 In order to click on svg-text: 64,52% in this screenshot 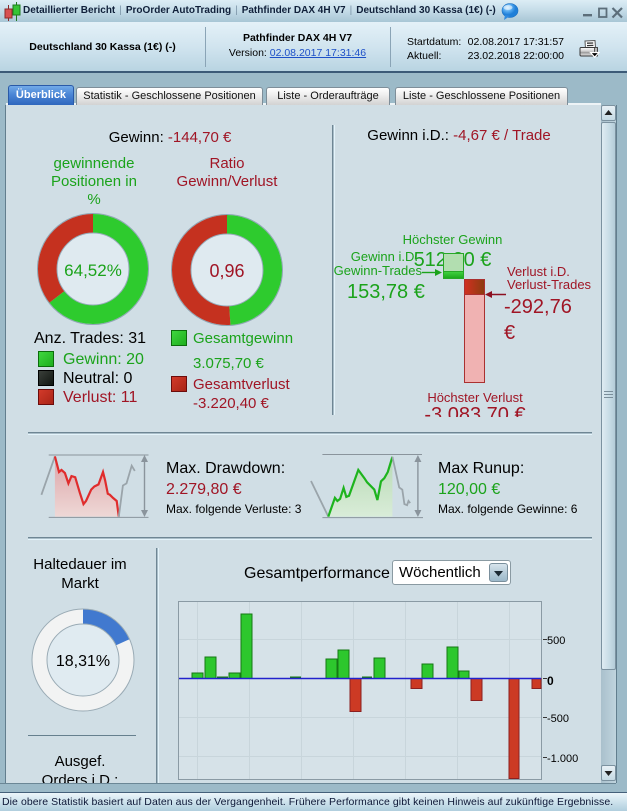, I will do `click(93, 270)`.